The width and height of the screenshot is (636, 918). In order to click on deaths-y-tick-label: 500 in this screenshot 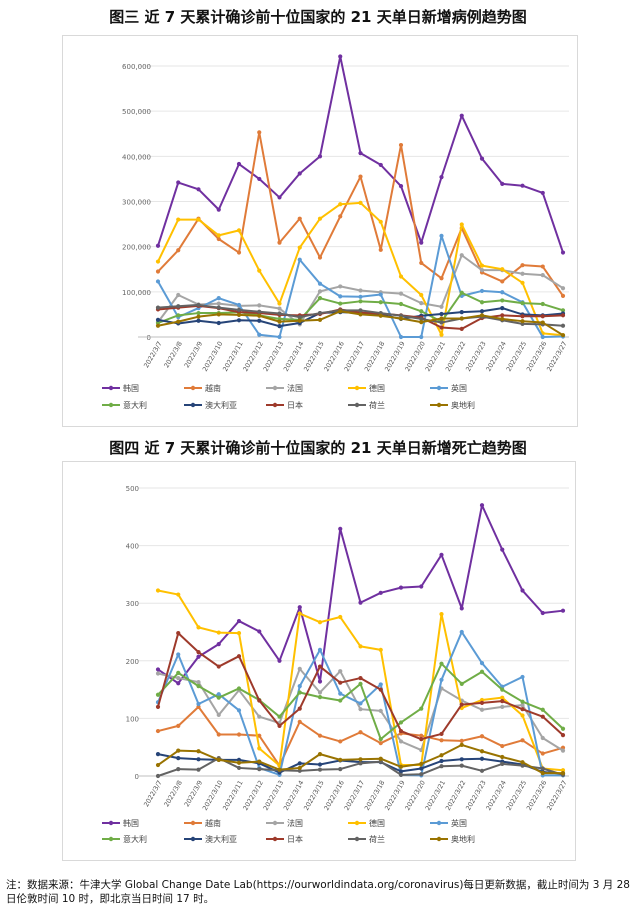, I will do `click(132, 489)`.